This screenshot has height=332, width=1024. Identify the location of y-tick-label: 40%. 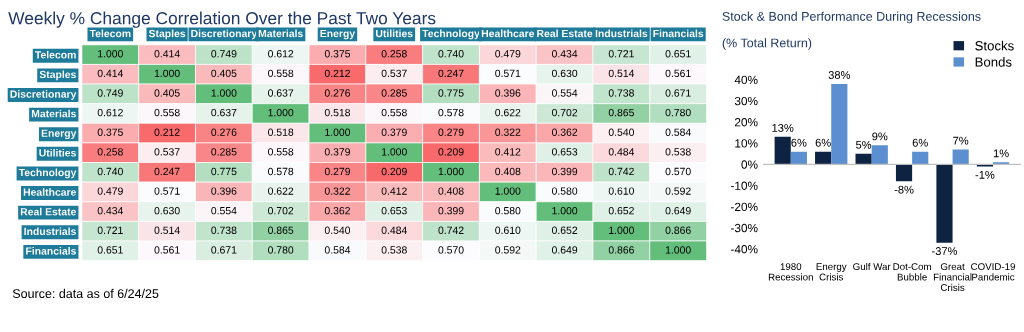
(746, 80).